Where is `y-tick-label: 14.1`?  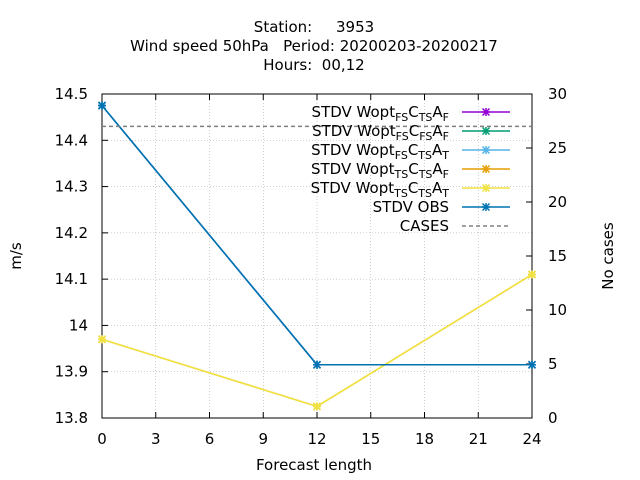
y-tick-label: 14.1 is located at coordinates (71, 279).